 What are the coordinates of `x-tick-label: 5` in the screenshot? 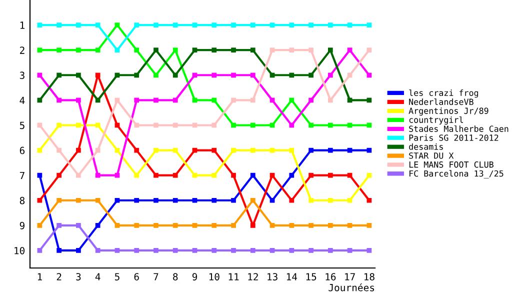 It's located at (117, 276).